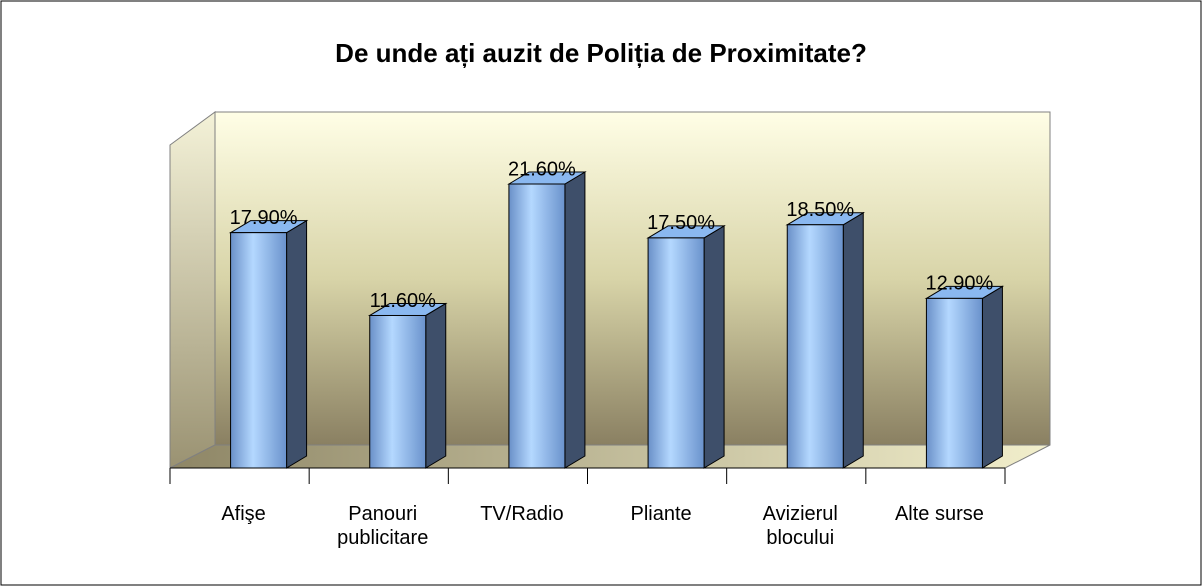  What do you see at coordinates (403, 301) in the screenshot?
I see `value-label: 11.60%` at bounding box center [403, 301].